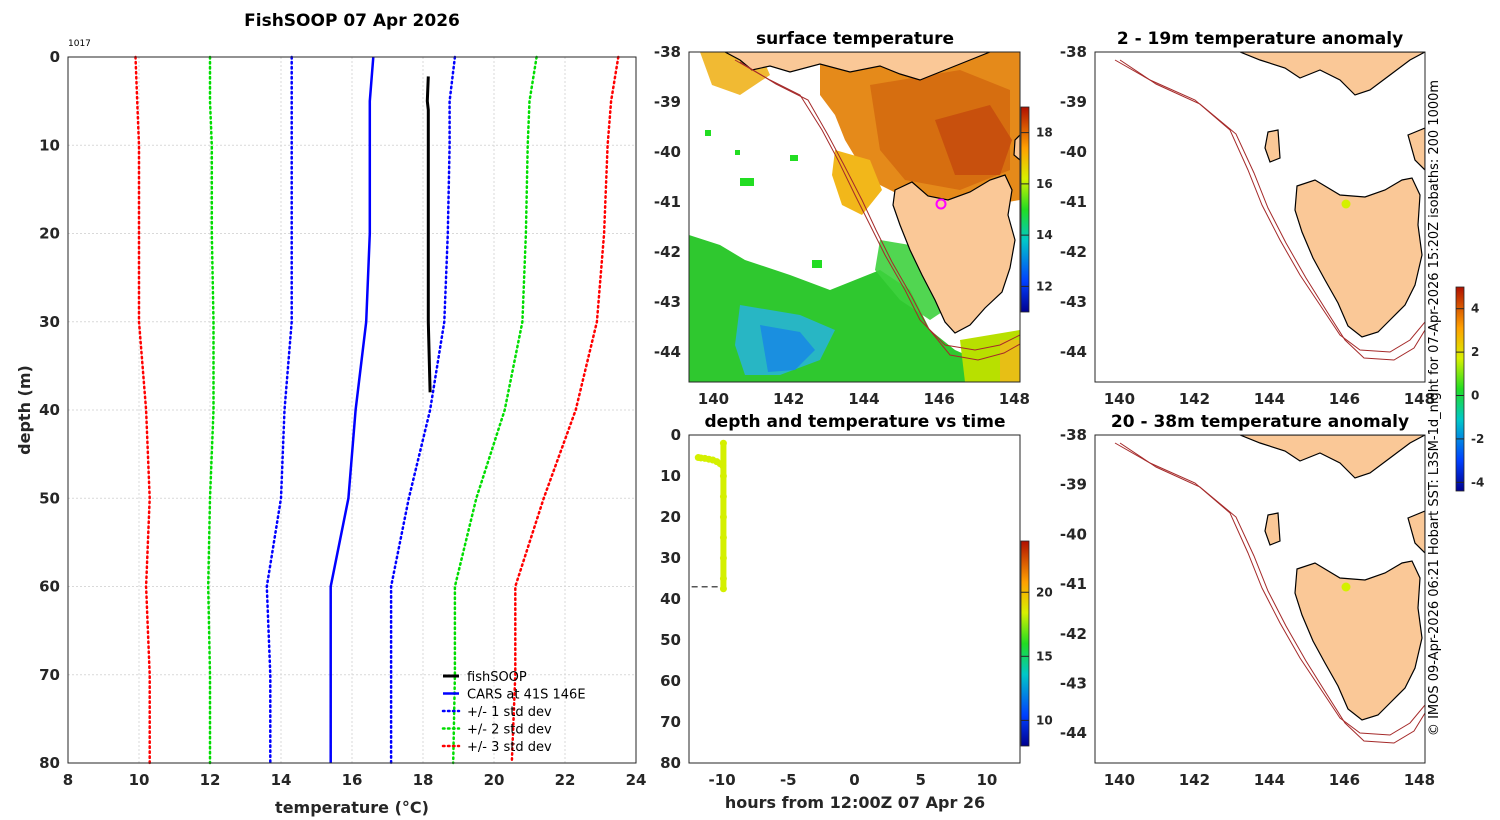  What do you see at coordinates (1477, 482) in the screenshot?
I see `colorbar-tick-label: -4` at bounding box center [1477, 482].